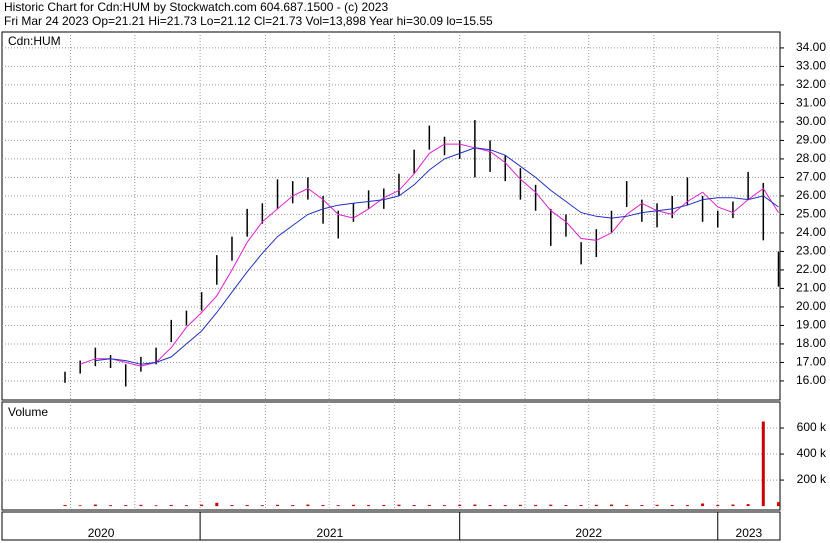 The height and width of the screenshot is (543, 830). I want to click on volume-label: Volume, so click(28, 412).